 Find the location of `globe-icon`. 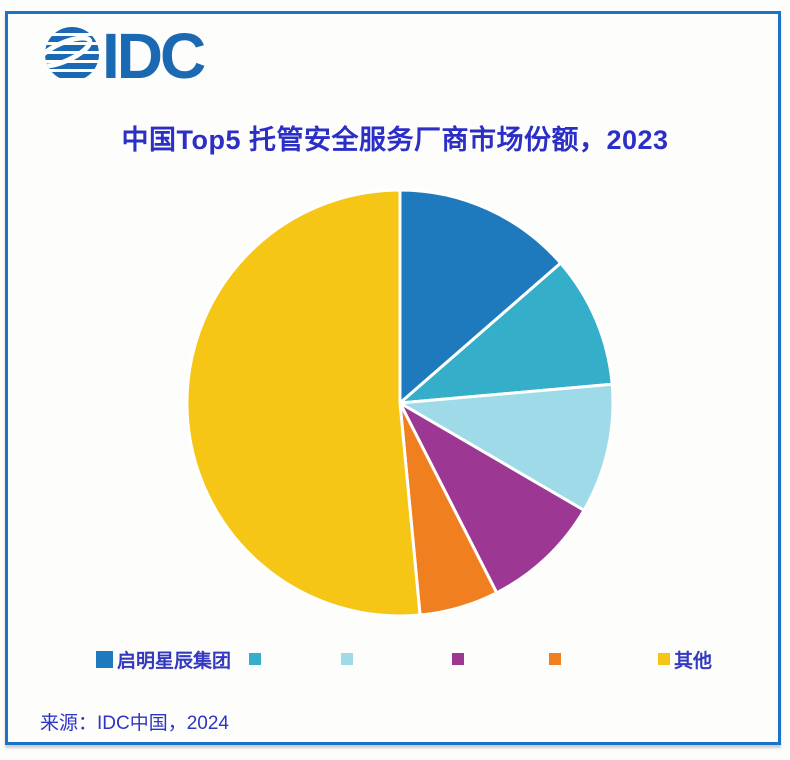

globe-icon is located at coordinates (72, 52).